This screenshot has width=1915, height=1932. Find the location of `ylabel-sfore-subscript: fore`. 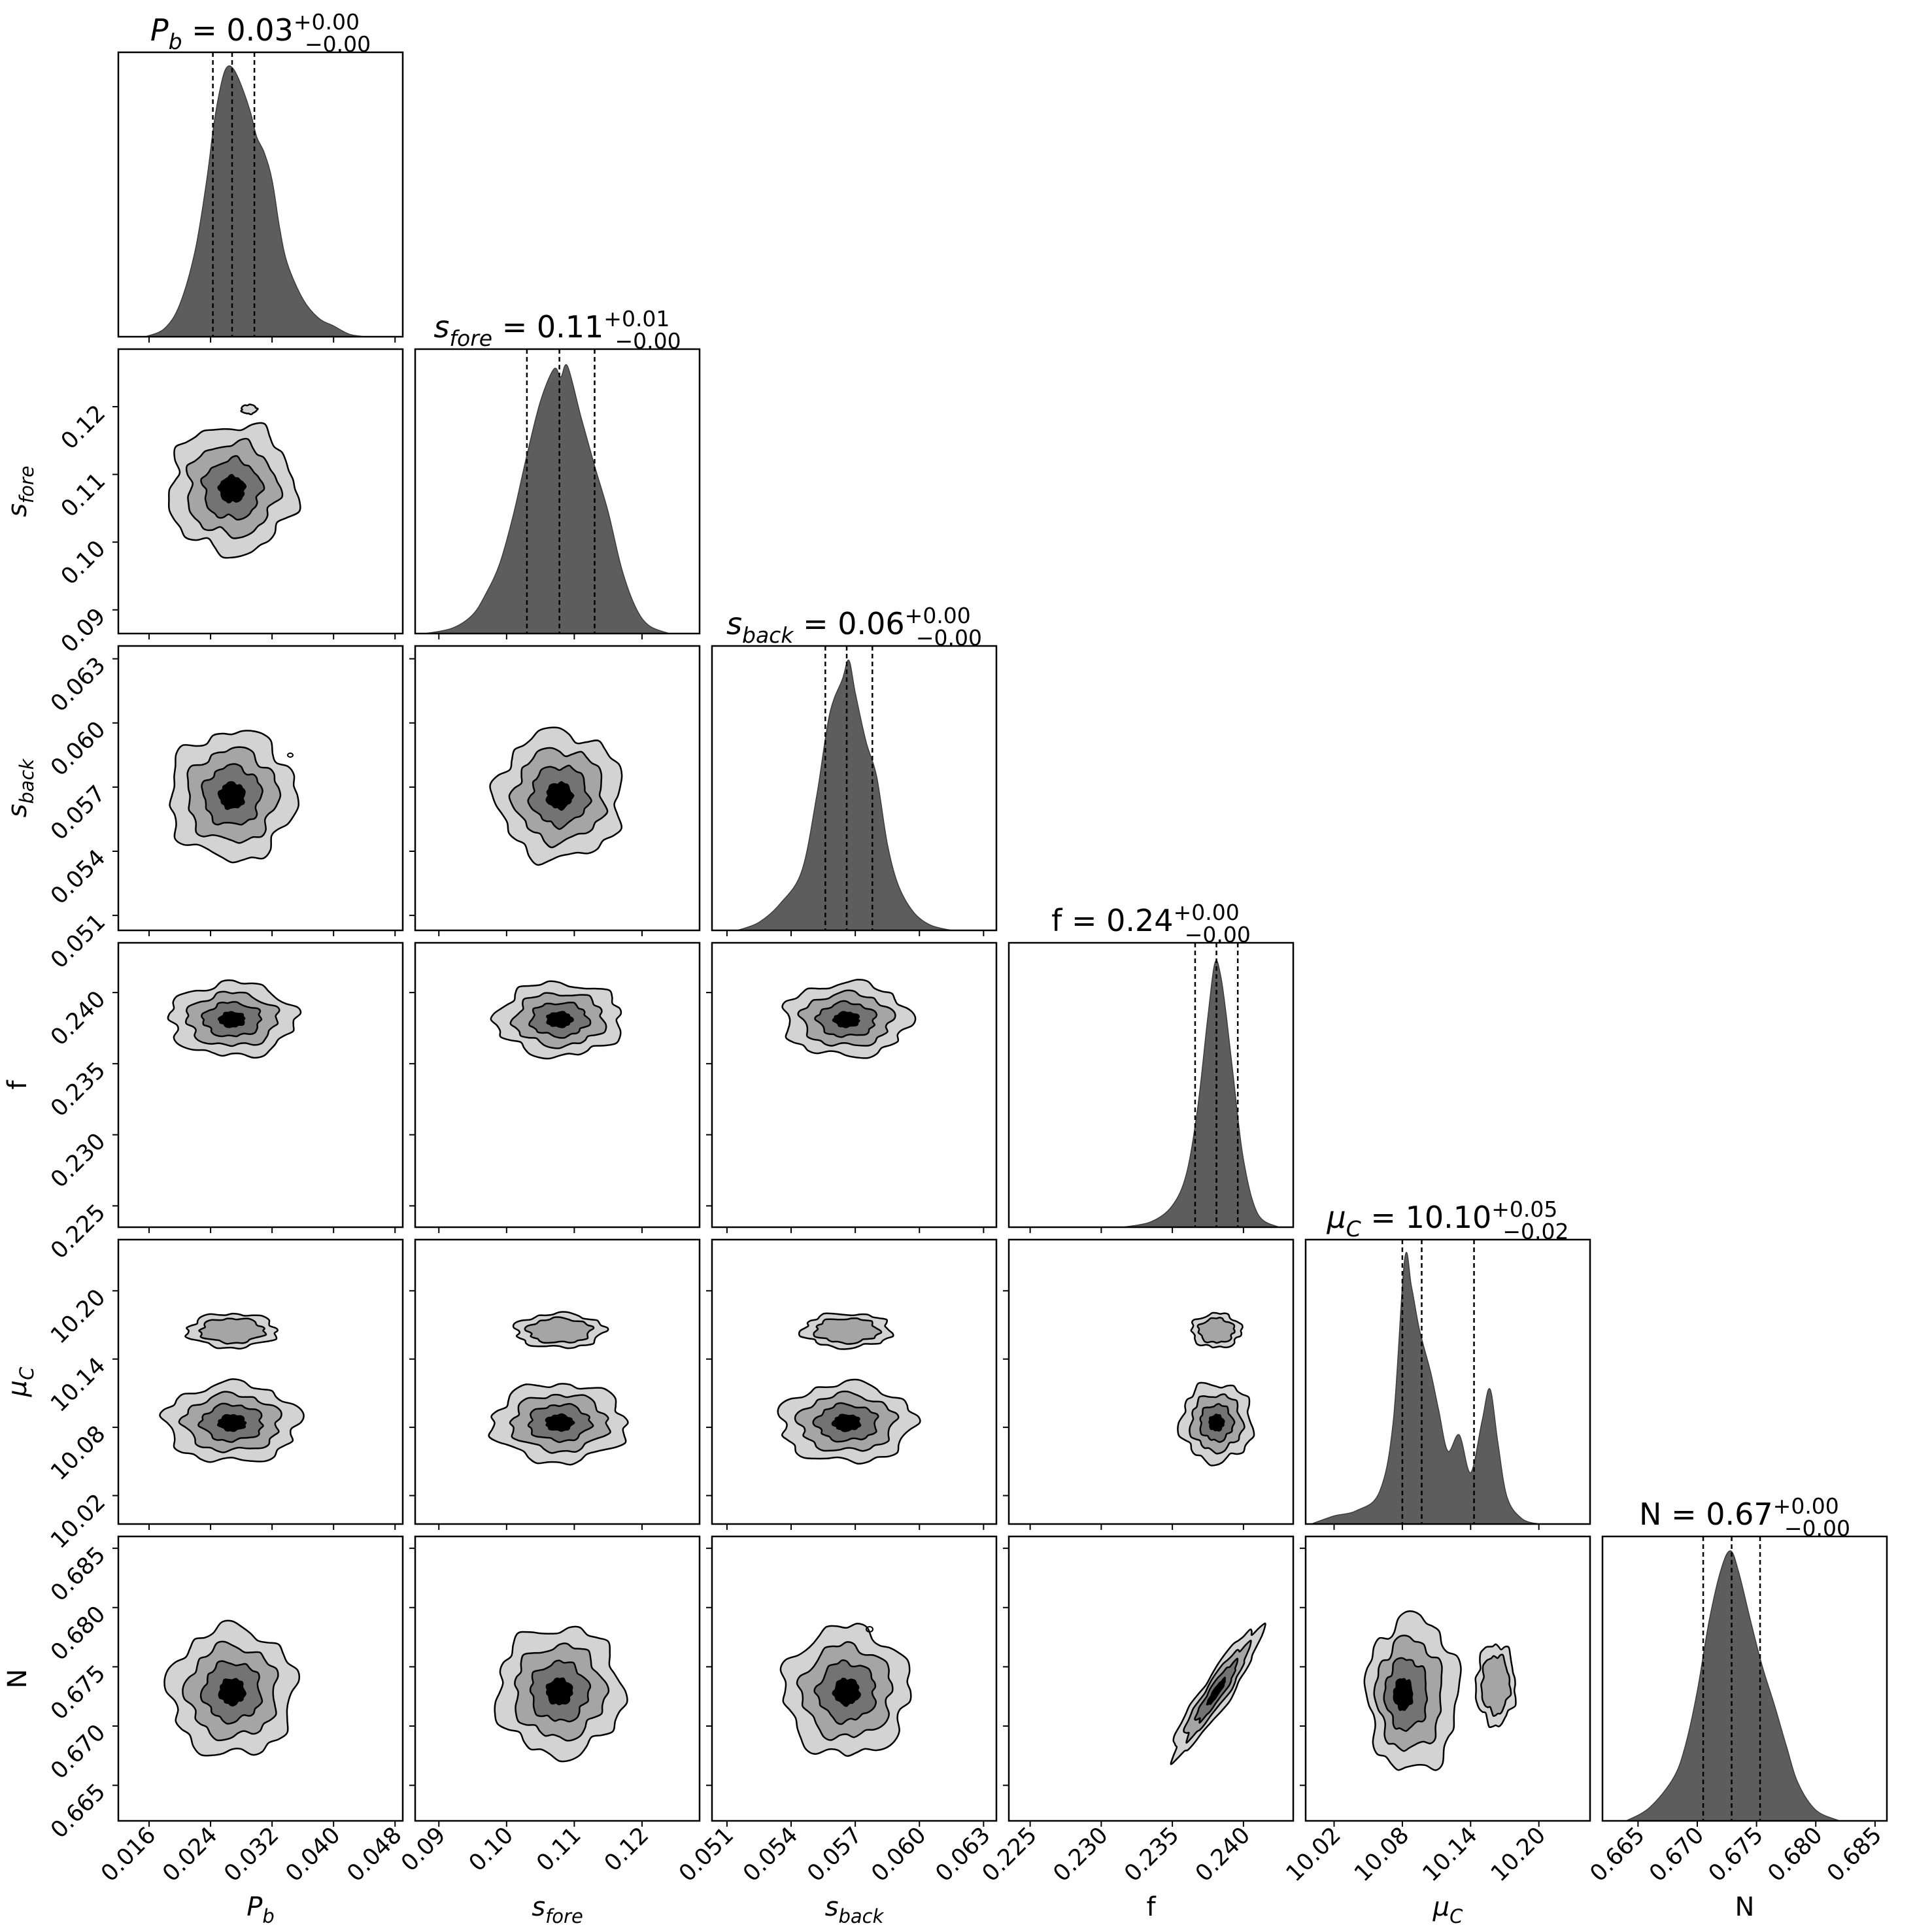

ylabel-sfore-subscript: fore is located at coordinates (27, 484).